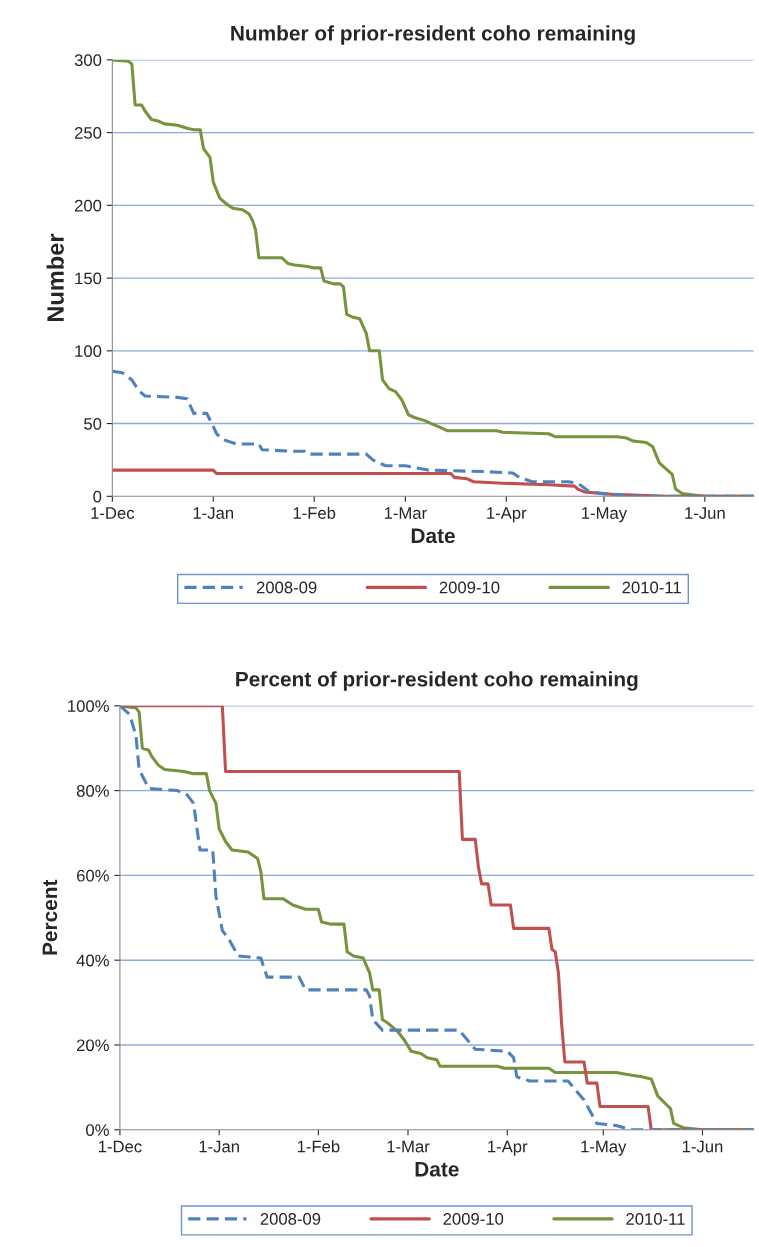 The height and width of the screenshot is (1247, 759). I want to click on y-tick-label: 200, so click(88, 205).